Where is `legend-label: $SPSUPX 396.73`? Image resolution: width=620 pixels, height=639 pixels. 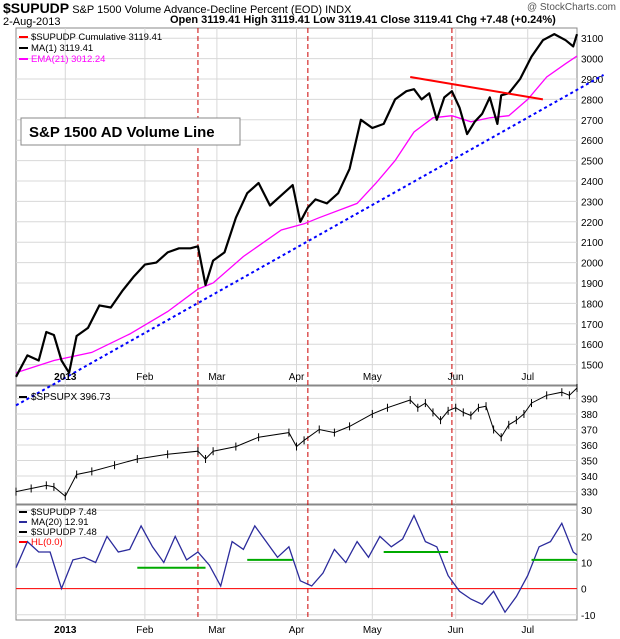 legend-label: $SPSUPX 396.73 is located at coordinates (71, 397).